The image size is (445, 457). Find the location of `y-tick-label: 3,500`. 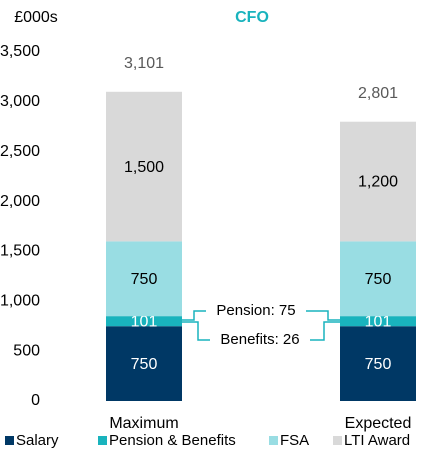

y-tick-label: 3,500 is located at coordinates (20, 51).